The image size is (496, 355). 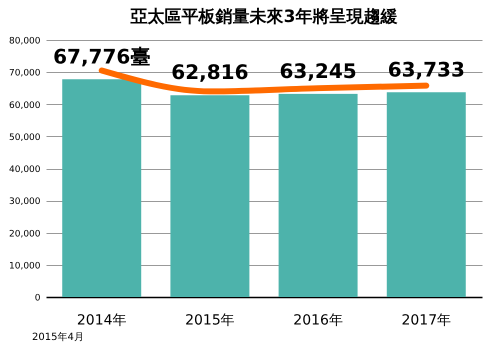 I want to click on y-tick-label: 70,000, so click(x=25, y=73).